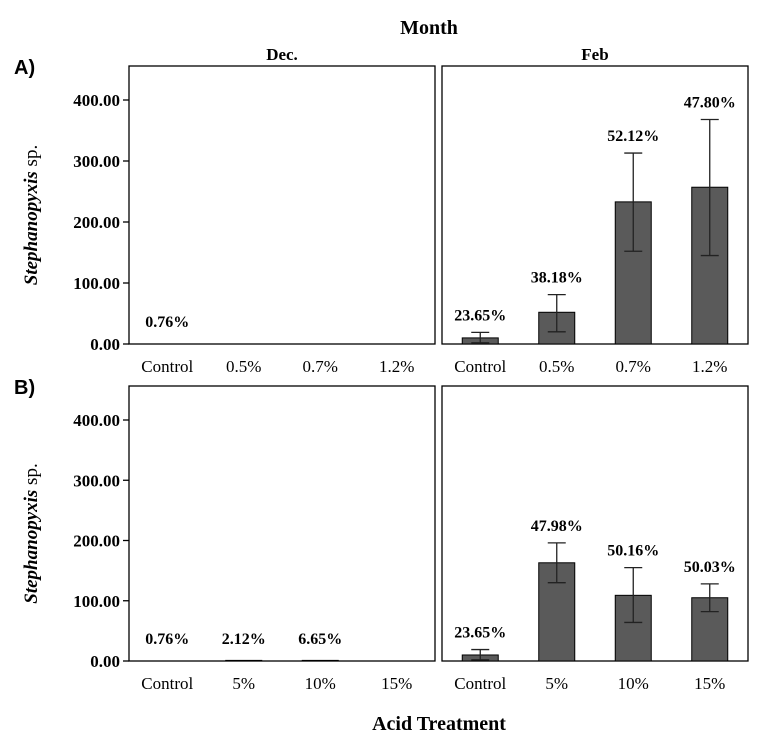 This screenshot has width=757, height=745. I want to click on column-header-feb: Feb, so click(594, 54).